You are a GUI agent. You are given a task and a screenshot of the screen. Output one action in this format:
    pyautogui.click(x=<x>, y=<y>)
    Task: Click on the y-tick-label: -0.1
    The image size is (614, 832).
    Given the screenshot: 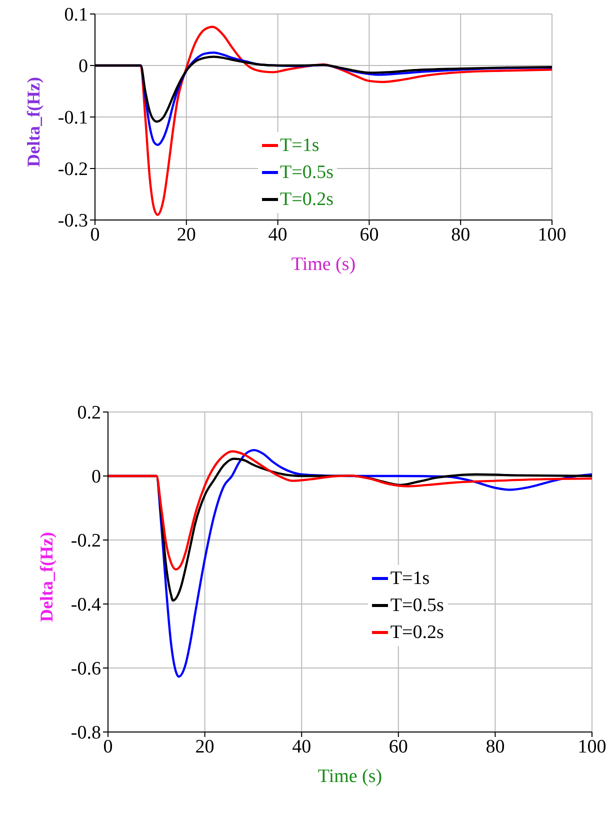 What is the action you would take?
    pyautogui.click(x=73, y=118)
    